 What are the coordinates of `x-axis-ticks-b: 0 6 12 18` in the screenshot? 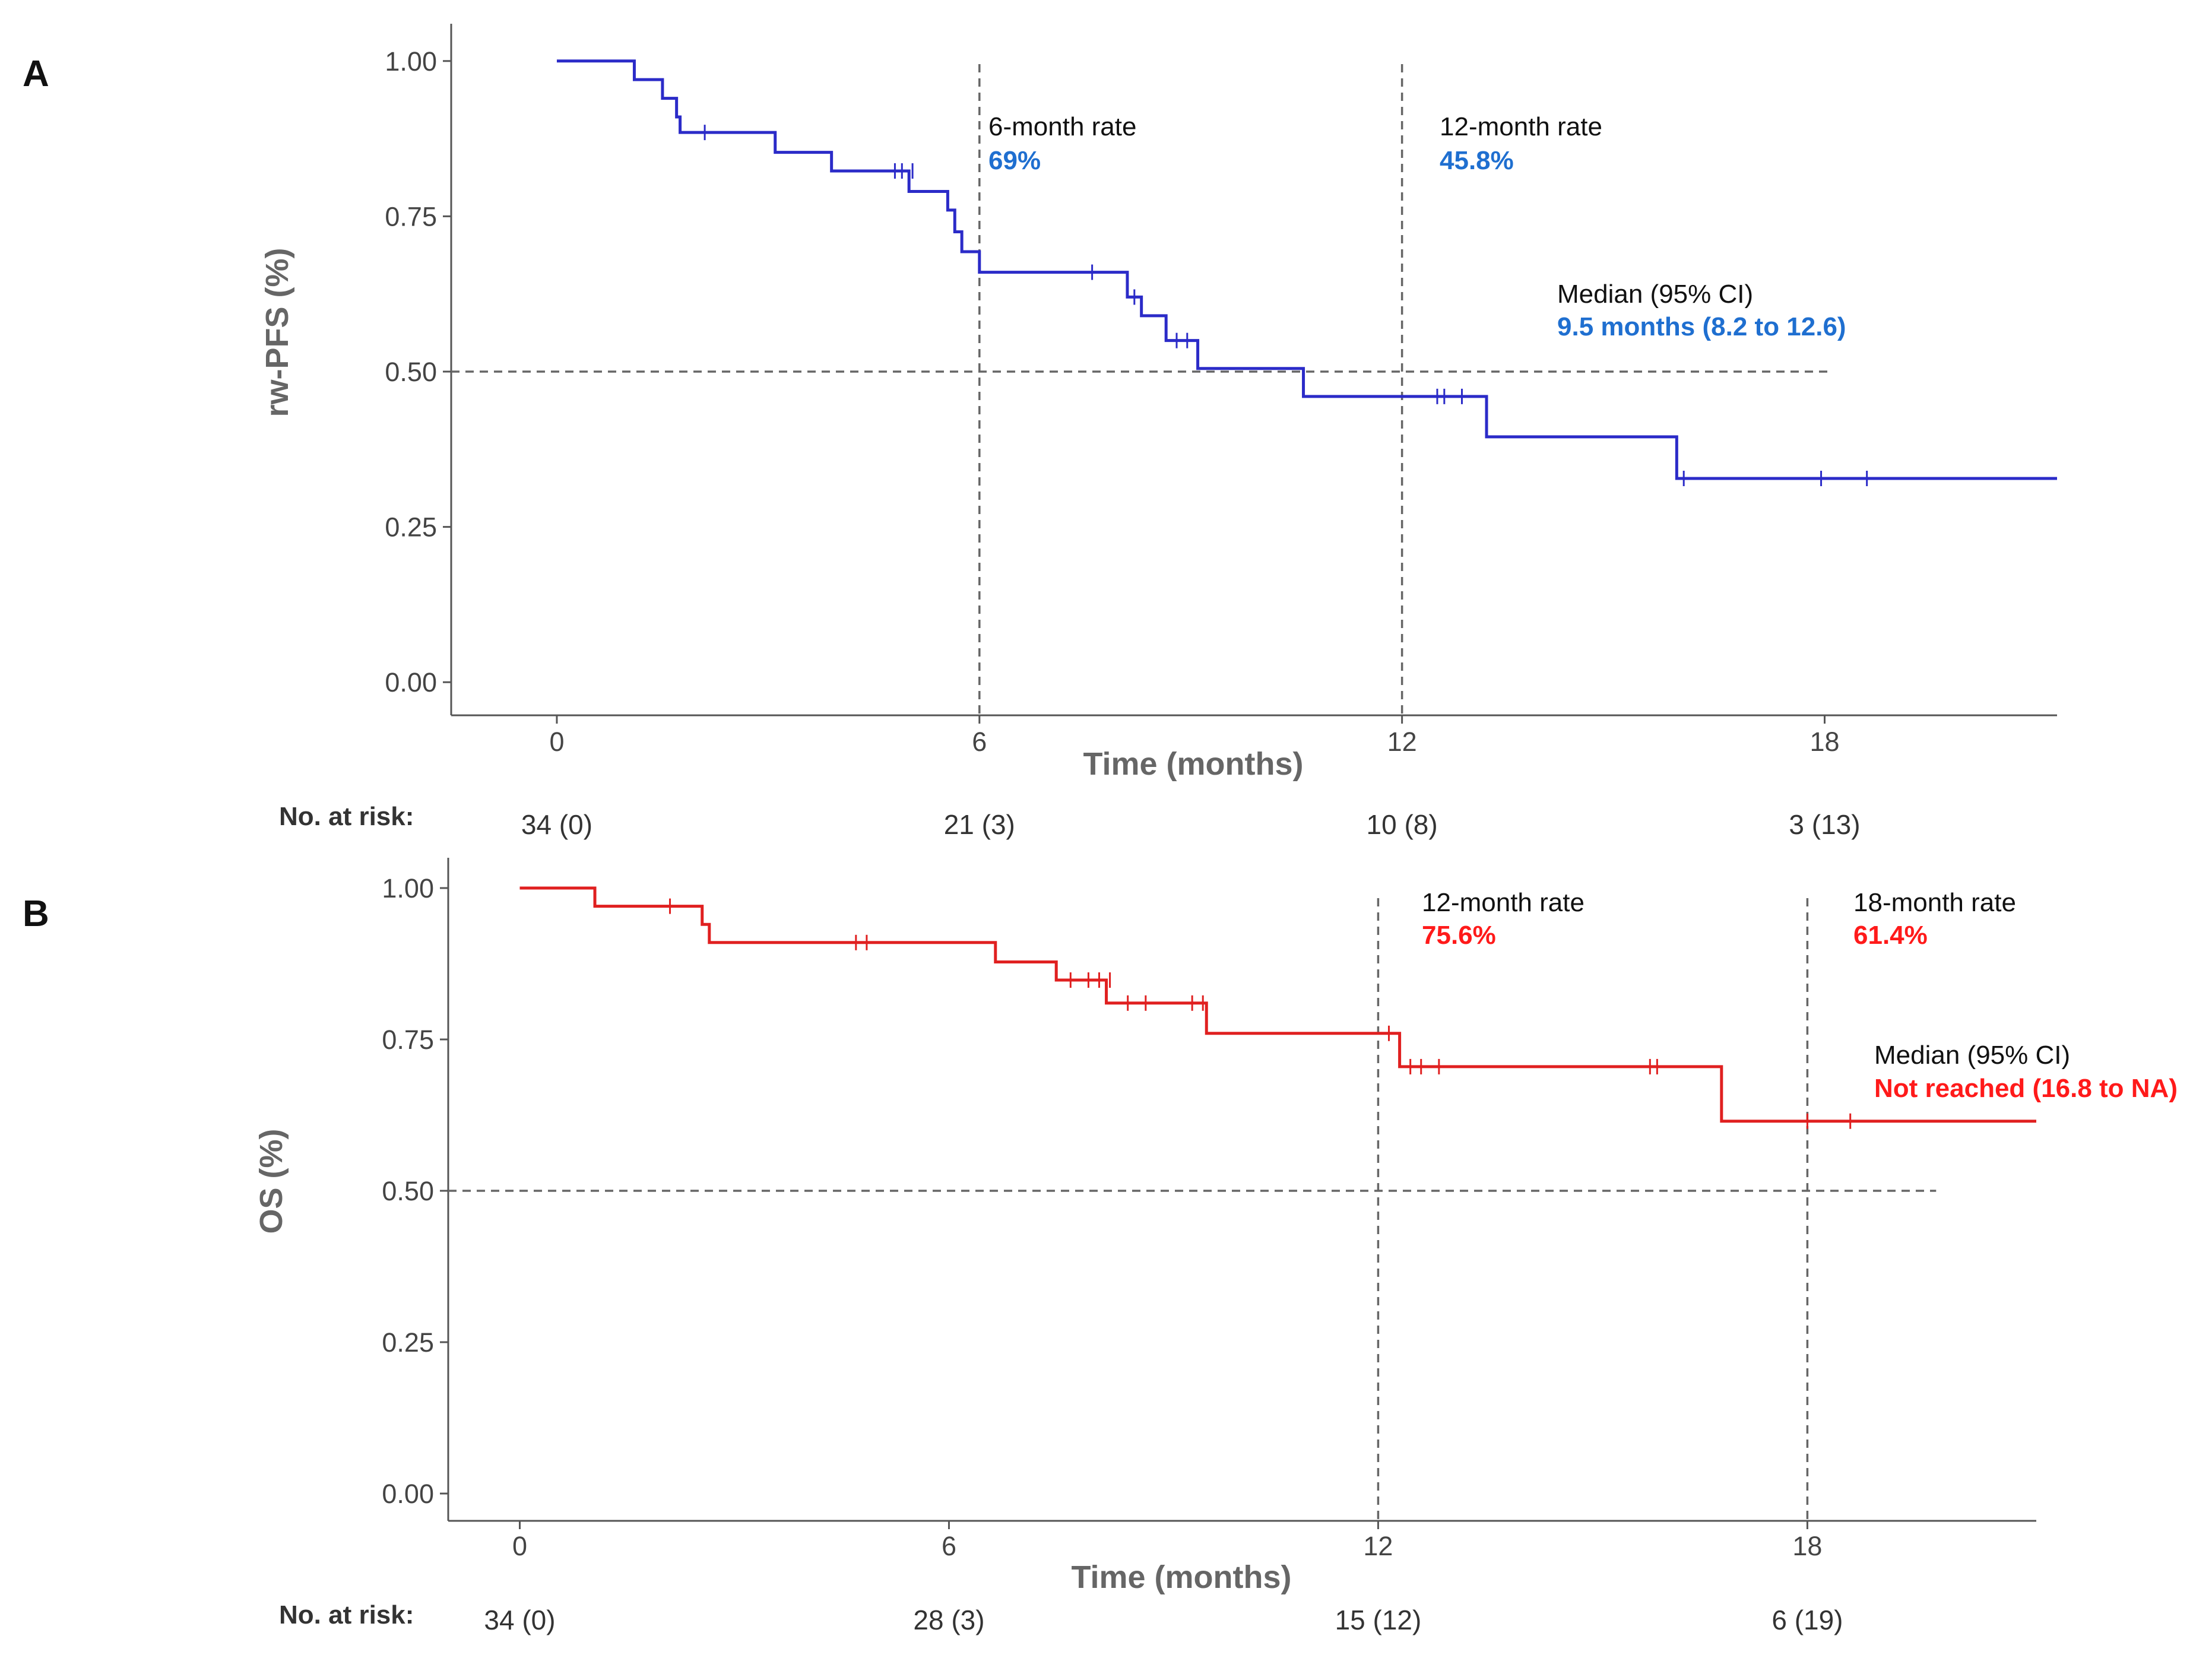 It's located at (1167, 1546).